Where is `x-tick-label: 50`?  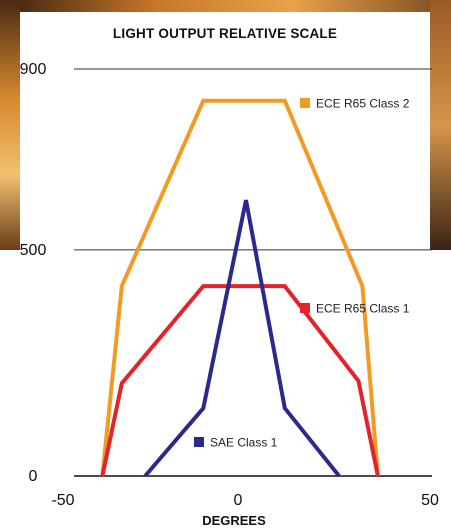 x-tick-label: 50 is located at coordinates (430, 500).